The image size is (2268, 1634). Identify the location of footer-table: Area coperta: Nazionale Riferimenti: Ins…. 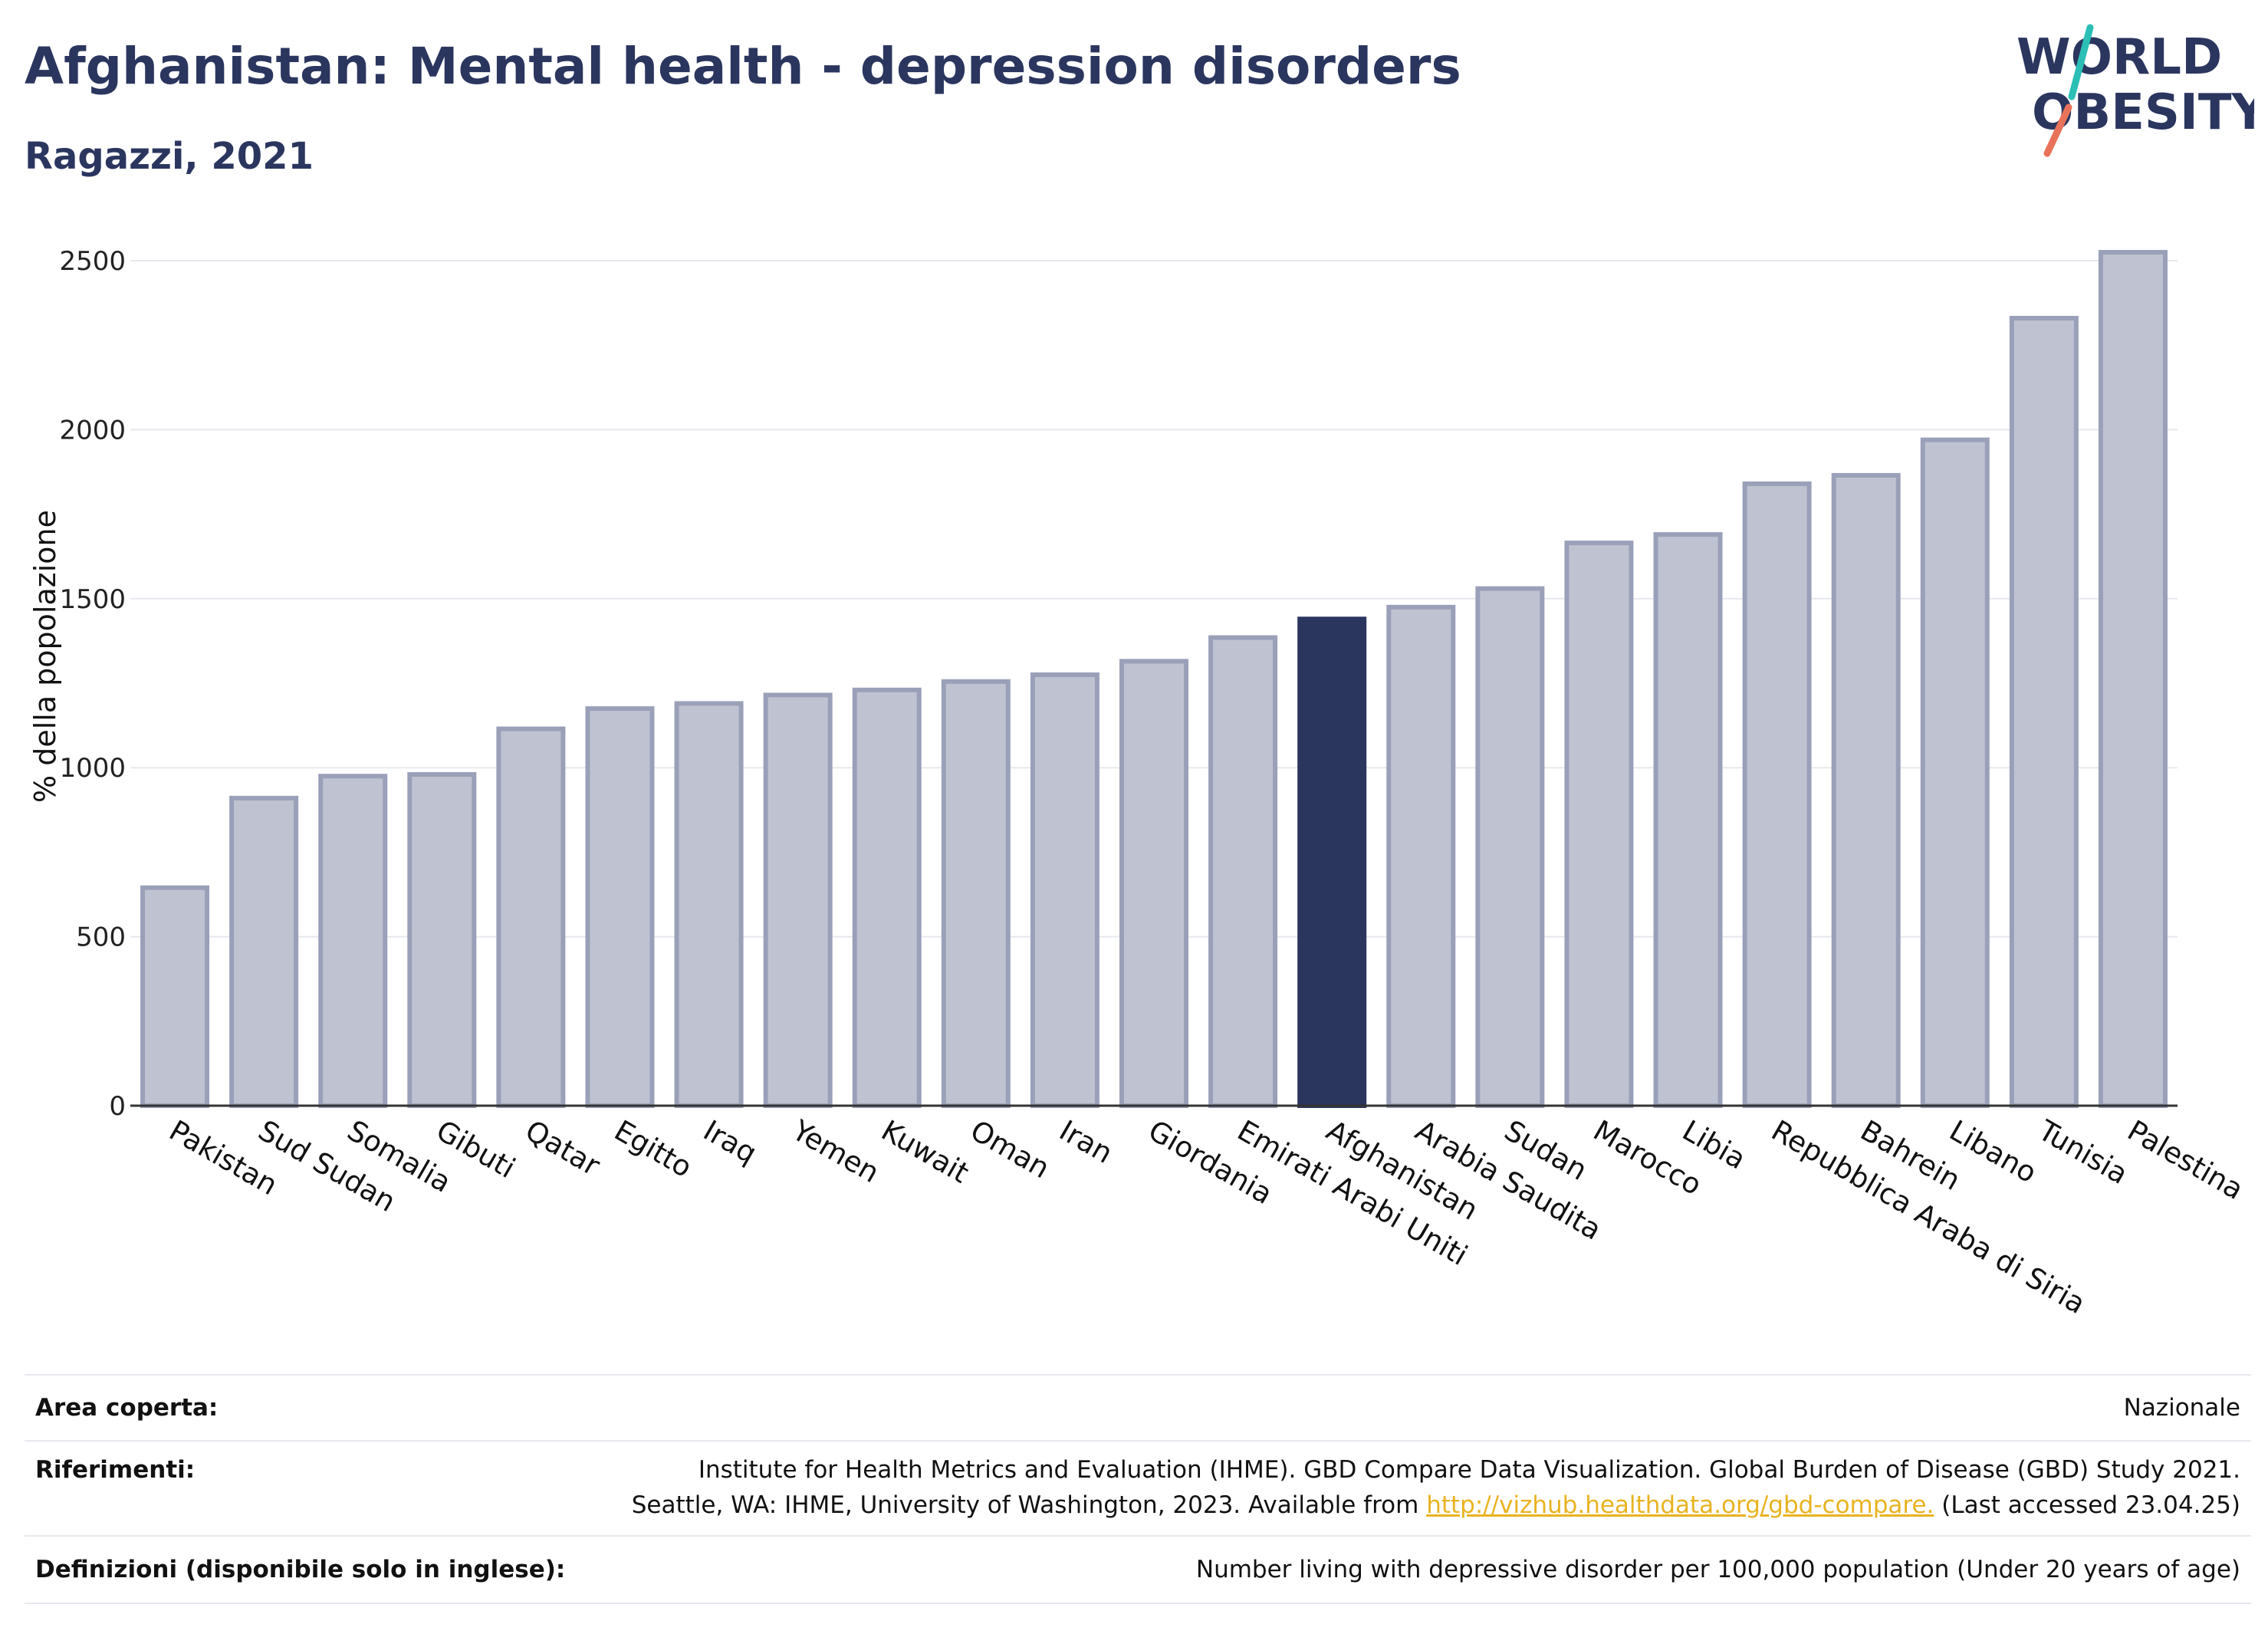
(1138, 1489).